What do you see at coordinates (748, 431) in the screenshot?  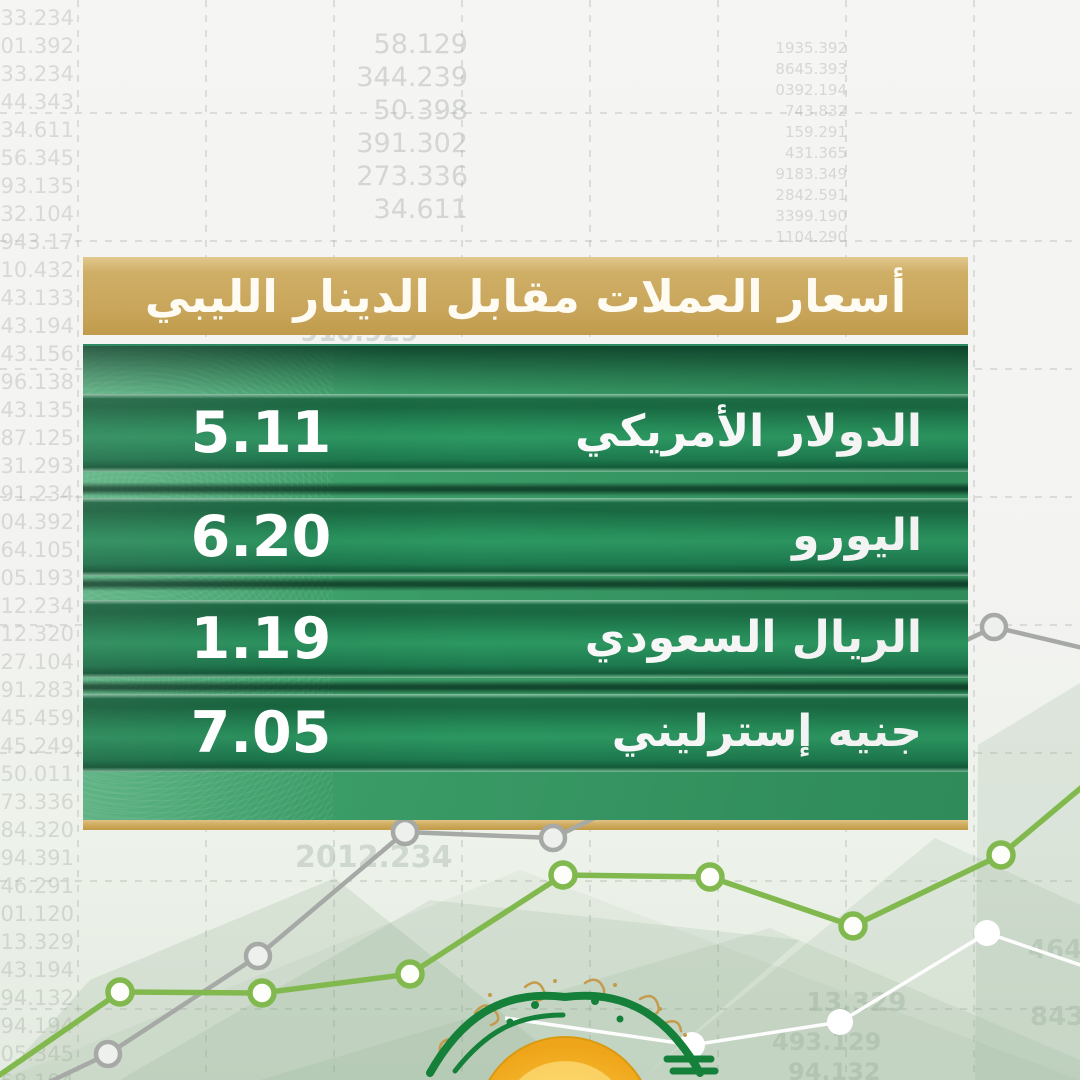 I see `currency-label: الدولار الأمريكي` at bounding box center [748, 431].